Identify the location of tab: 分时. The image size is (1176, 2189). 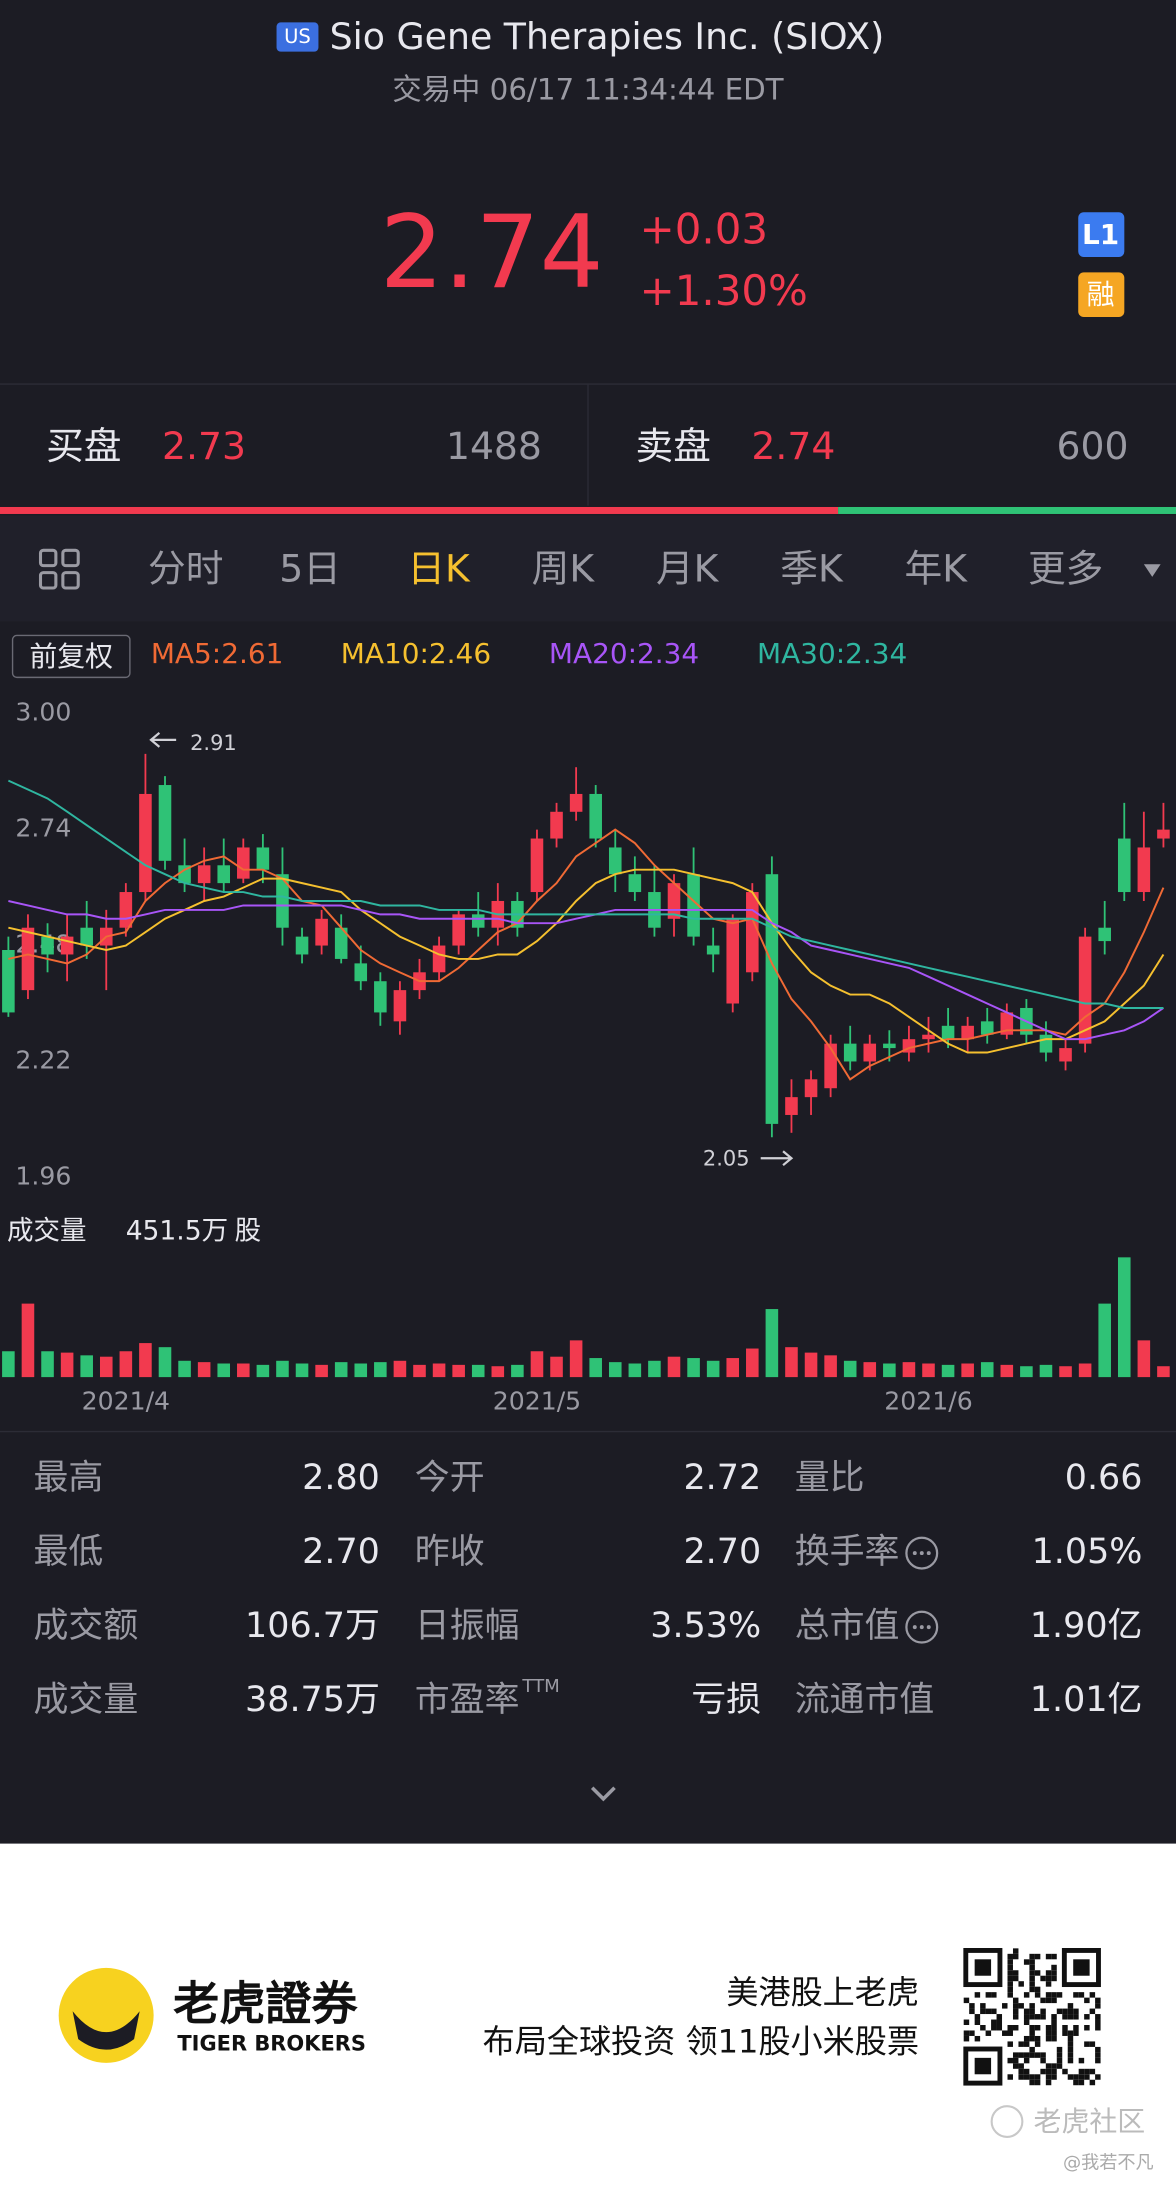
(185, 569).